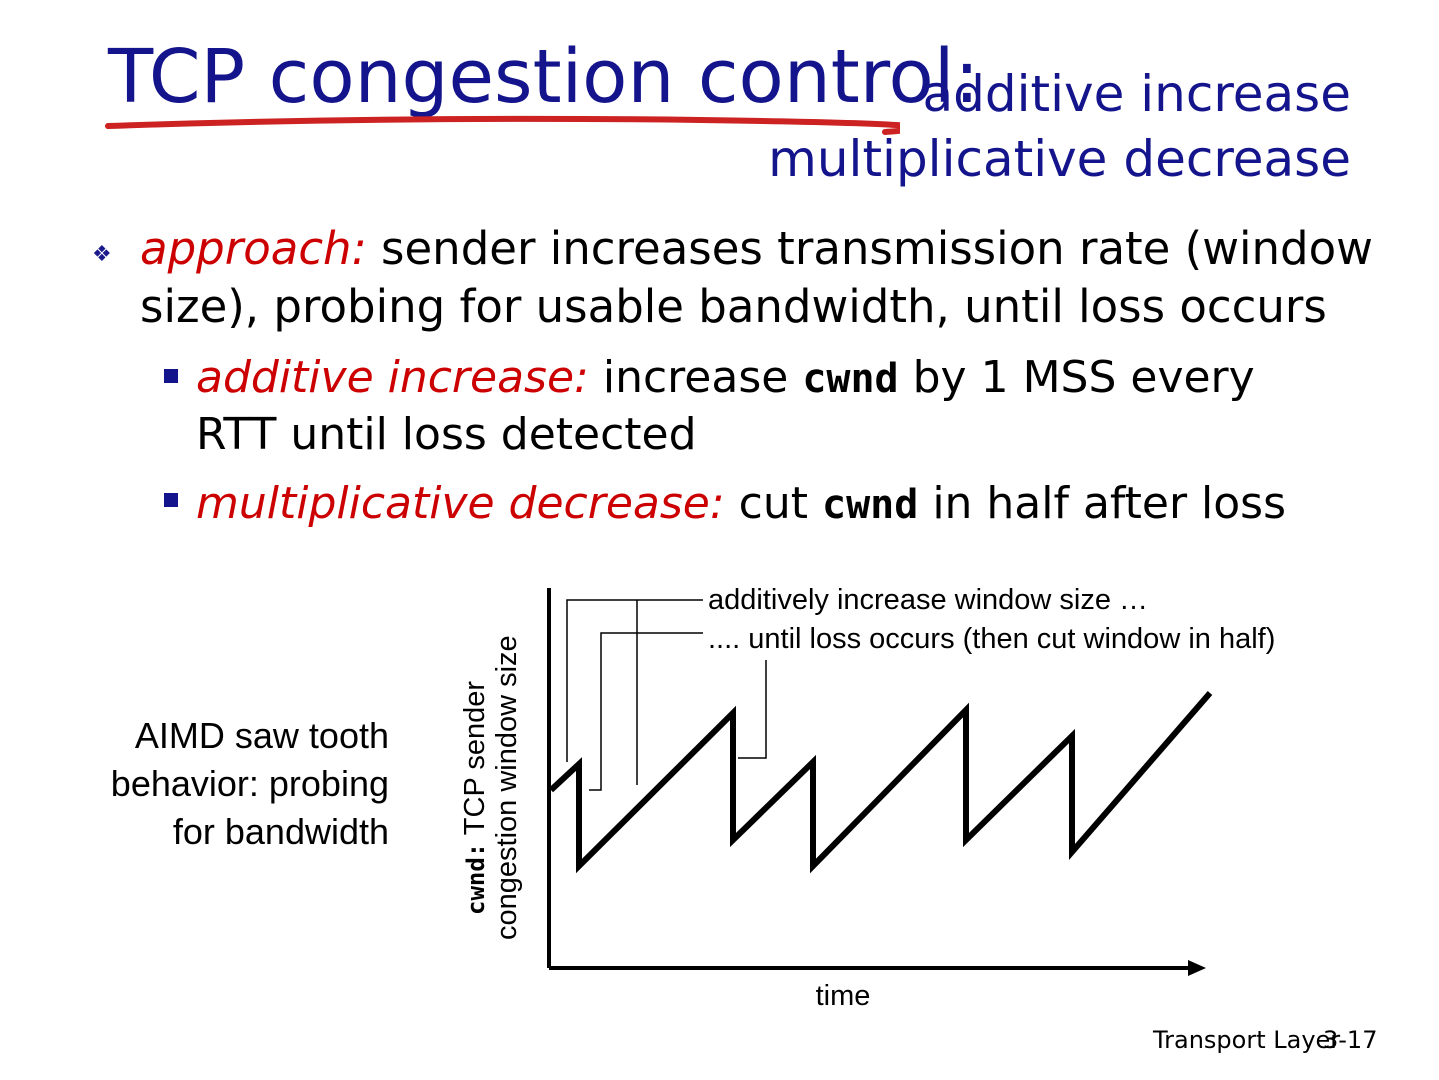 Image resolution: width=1439 pixels, height=1080 pixels. I want to click on multiplicative-text-post: in half after loss, so click(1102, 503).